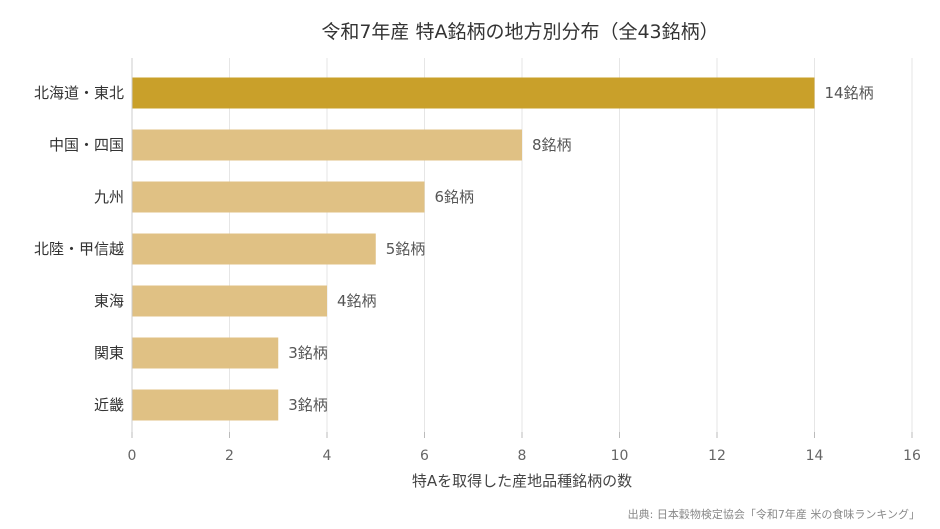 Image resolution: width=940 pixels, height=529 pixels. I want to click on chart-title: 令和7年産 特A銘柄の地方別分布（全43銘柄）, so click(519, 32).